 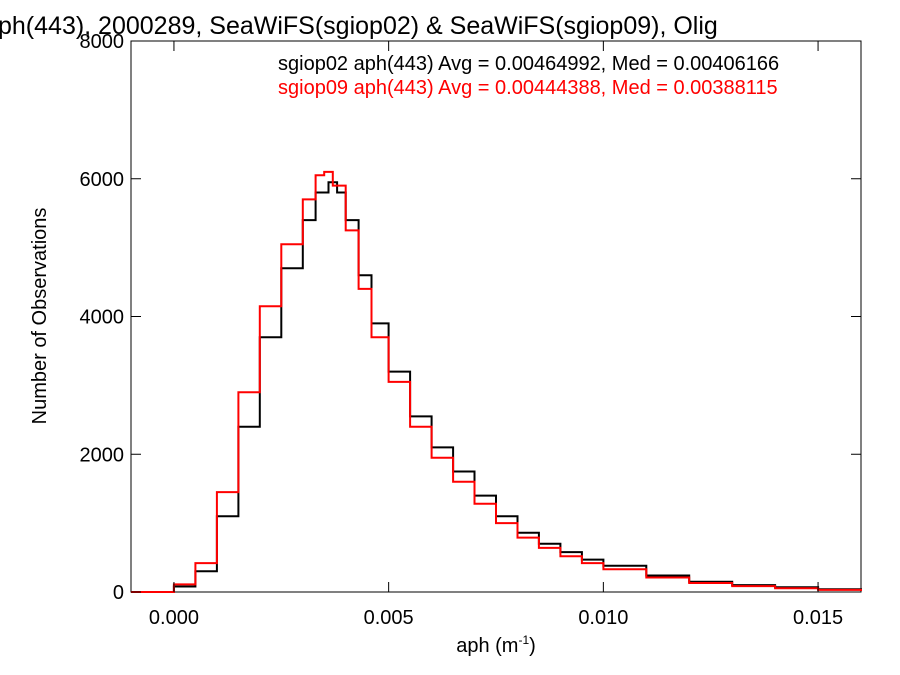 I want to click on x-tick-label: 0.010, so click(x=603, y=618).